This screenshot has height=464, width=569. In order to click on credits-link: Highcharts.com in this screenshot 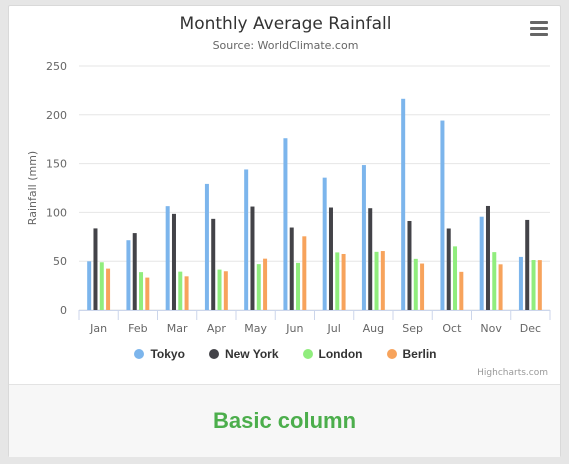, I will do `click(512, 373)`.